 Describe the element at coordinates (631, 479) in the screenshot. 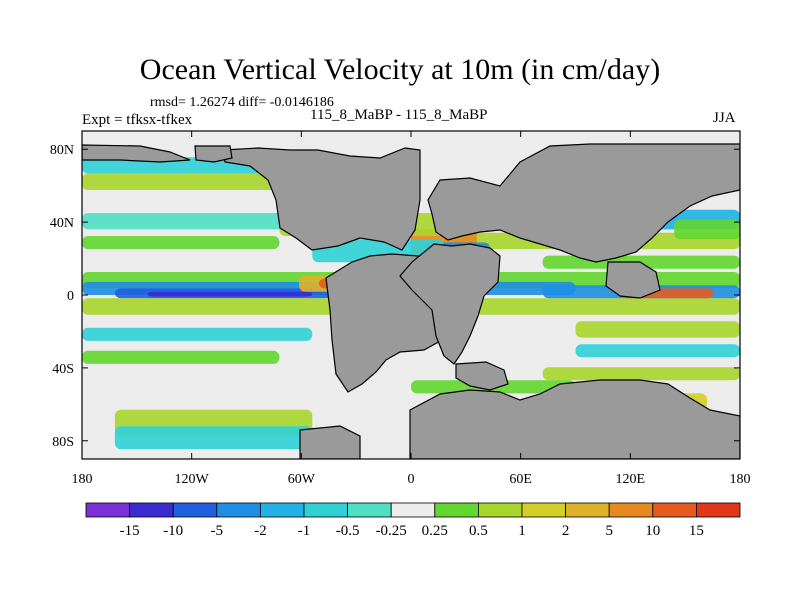

I see `x-tick-label: 120E` at that location.